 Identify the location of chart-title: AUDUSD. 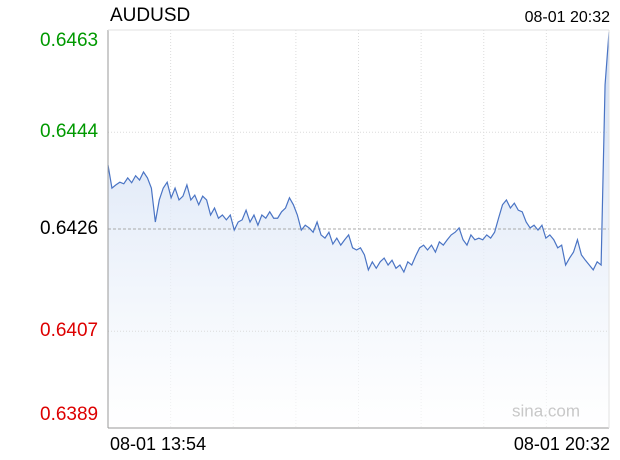
(150, 15).